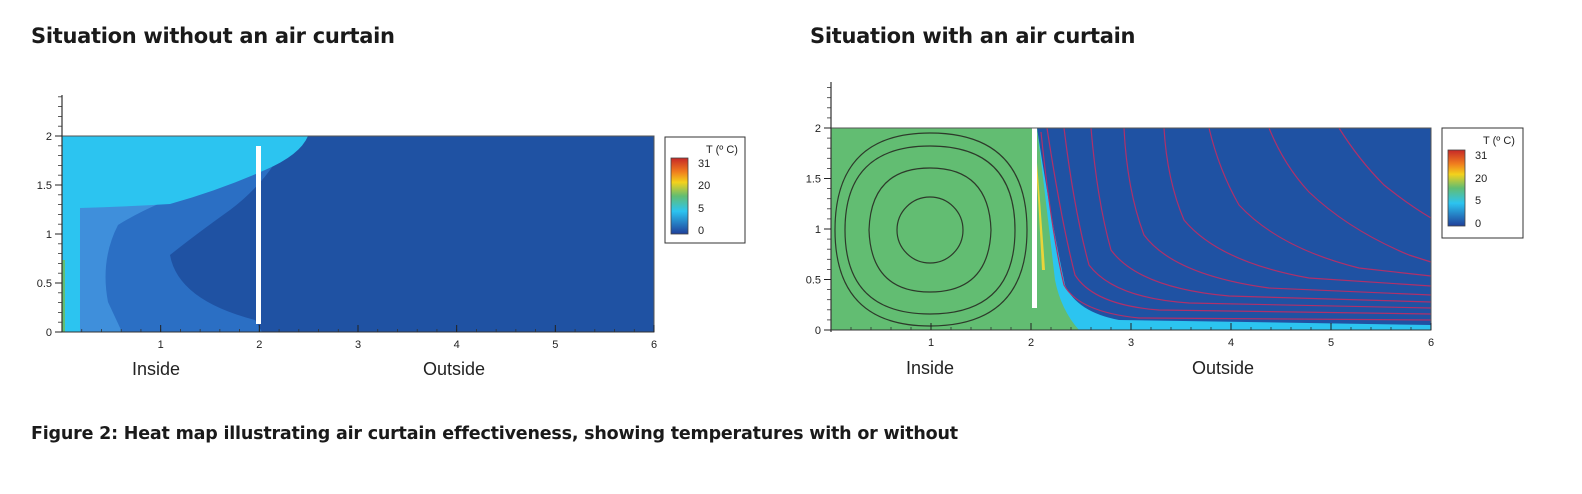  I want to click on inside-green-zone, so click(931, 229).